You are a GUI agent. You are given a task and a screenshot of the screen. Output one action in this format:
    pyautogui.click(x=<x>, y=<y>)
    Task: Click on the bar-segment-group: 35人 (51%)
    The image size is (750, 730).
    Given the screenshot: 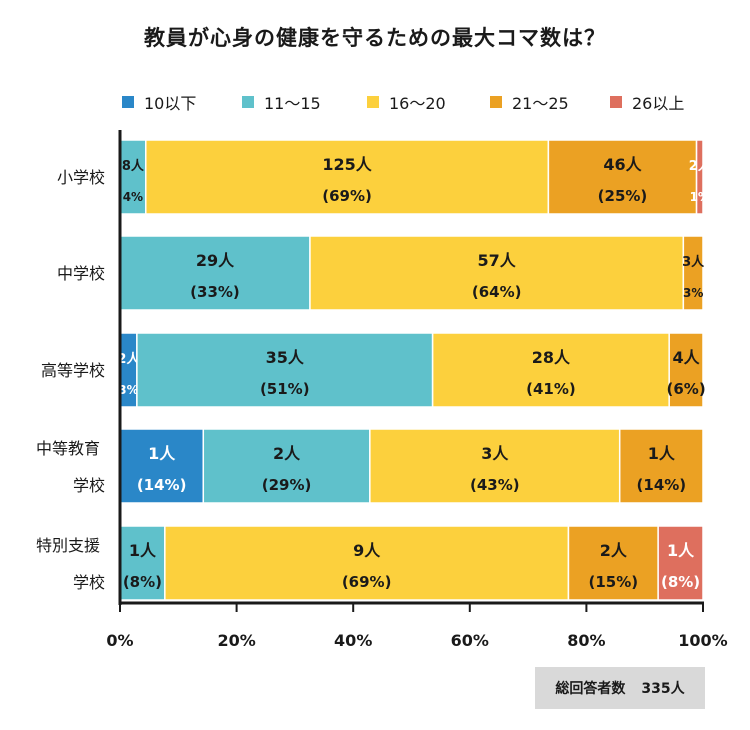 What is the action you would take?
    pyautogui.click(x=285, y=370)
    